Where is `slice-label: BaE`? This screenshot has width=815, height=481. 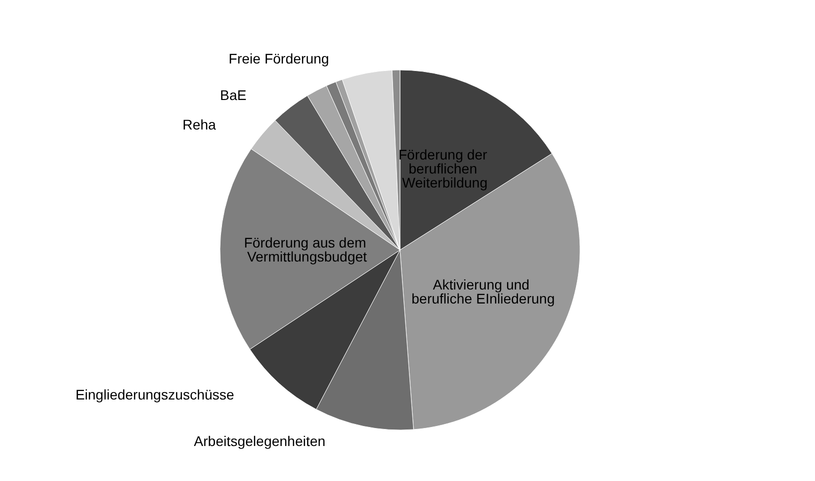
slice-label: BaE is located at coordinates (233, 95).